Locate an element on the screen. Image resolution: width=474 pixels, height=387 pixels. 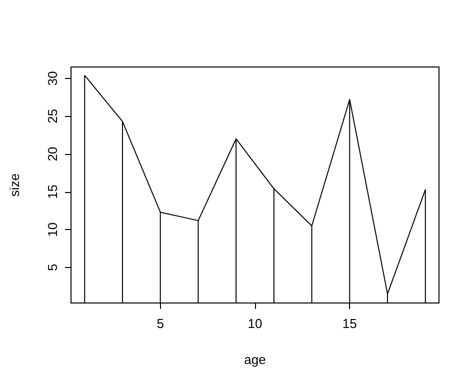
y-tick-label: 25 is located at coordinates (52, 116).